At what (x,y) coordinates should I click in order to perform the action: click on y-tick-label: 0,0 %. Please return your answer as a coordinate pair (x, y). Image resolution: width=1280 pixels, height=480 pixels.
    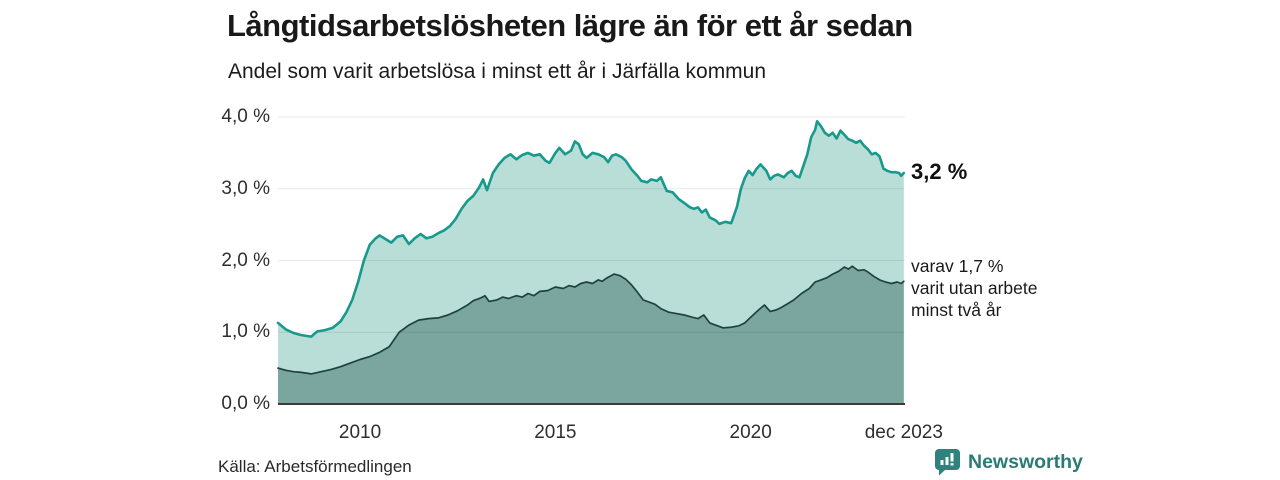
    Looking at the image, I should click on (245, 403).